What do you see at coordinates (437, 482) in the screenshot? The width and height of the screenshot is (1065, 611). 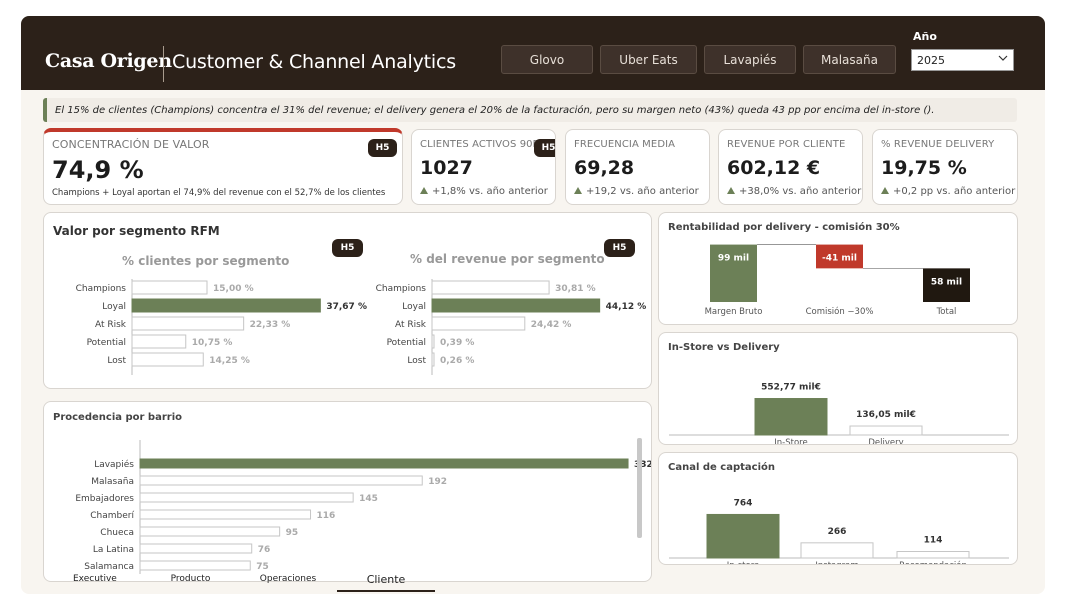 I see `data-label: 192` at bounding box center [437, 482].